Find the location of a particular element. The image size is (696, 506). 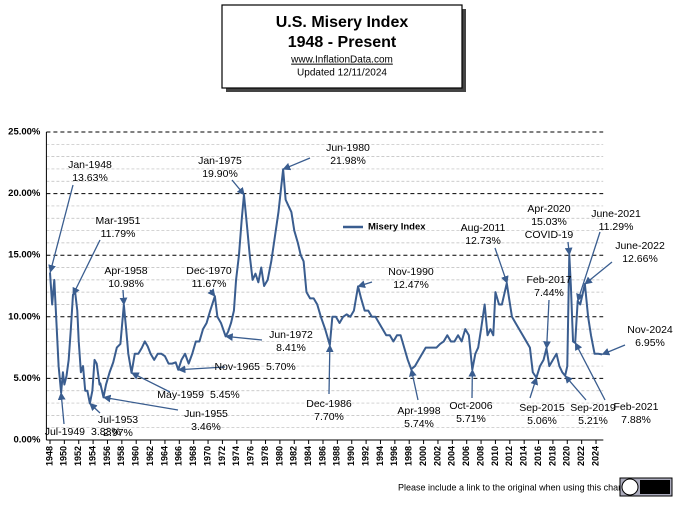

x-tick-label: 1996 is located at coordinates (394, 456).